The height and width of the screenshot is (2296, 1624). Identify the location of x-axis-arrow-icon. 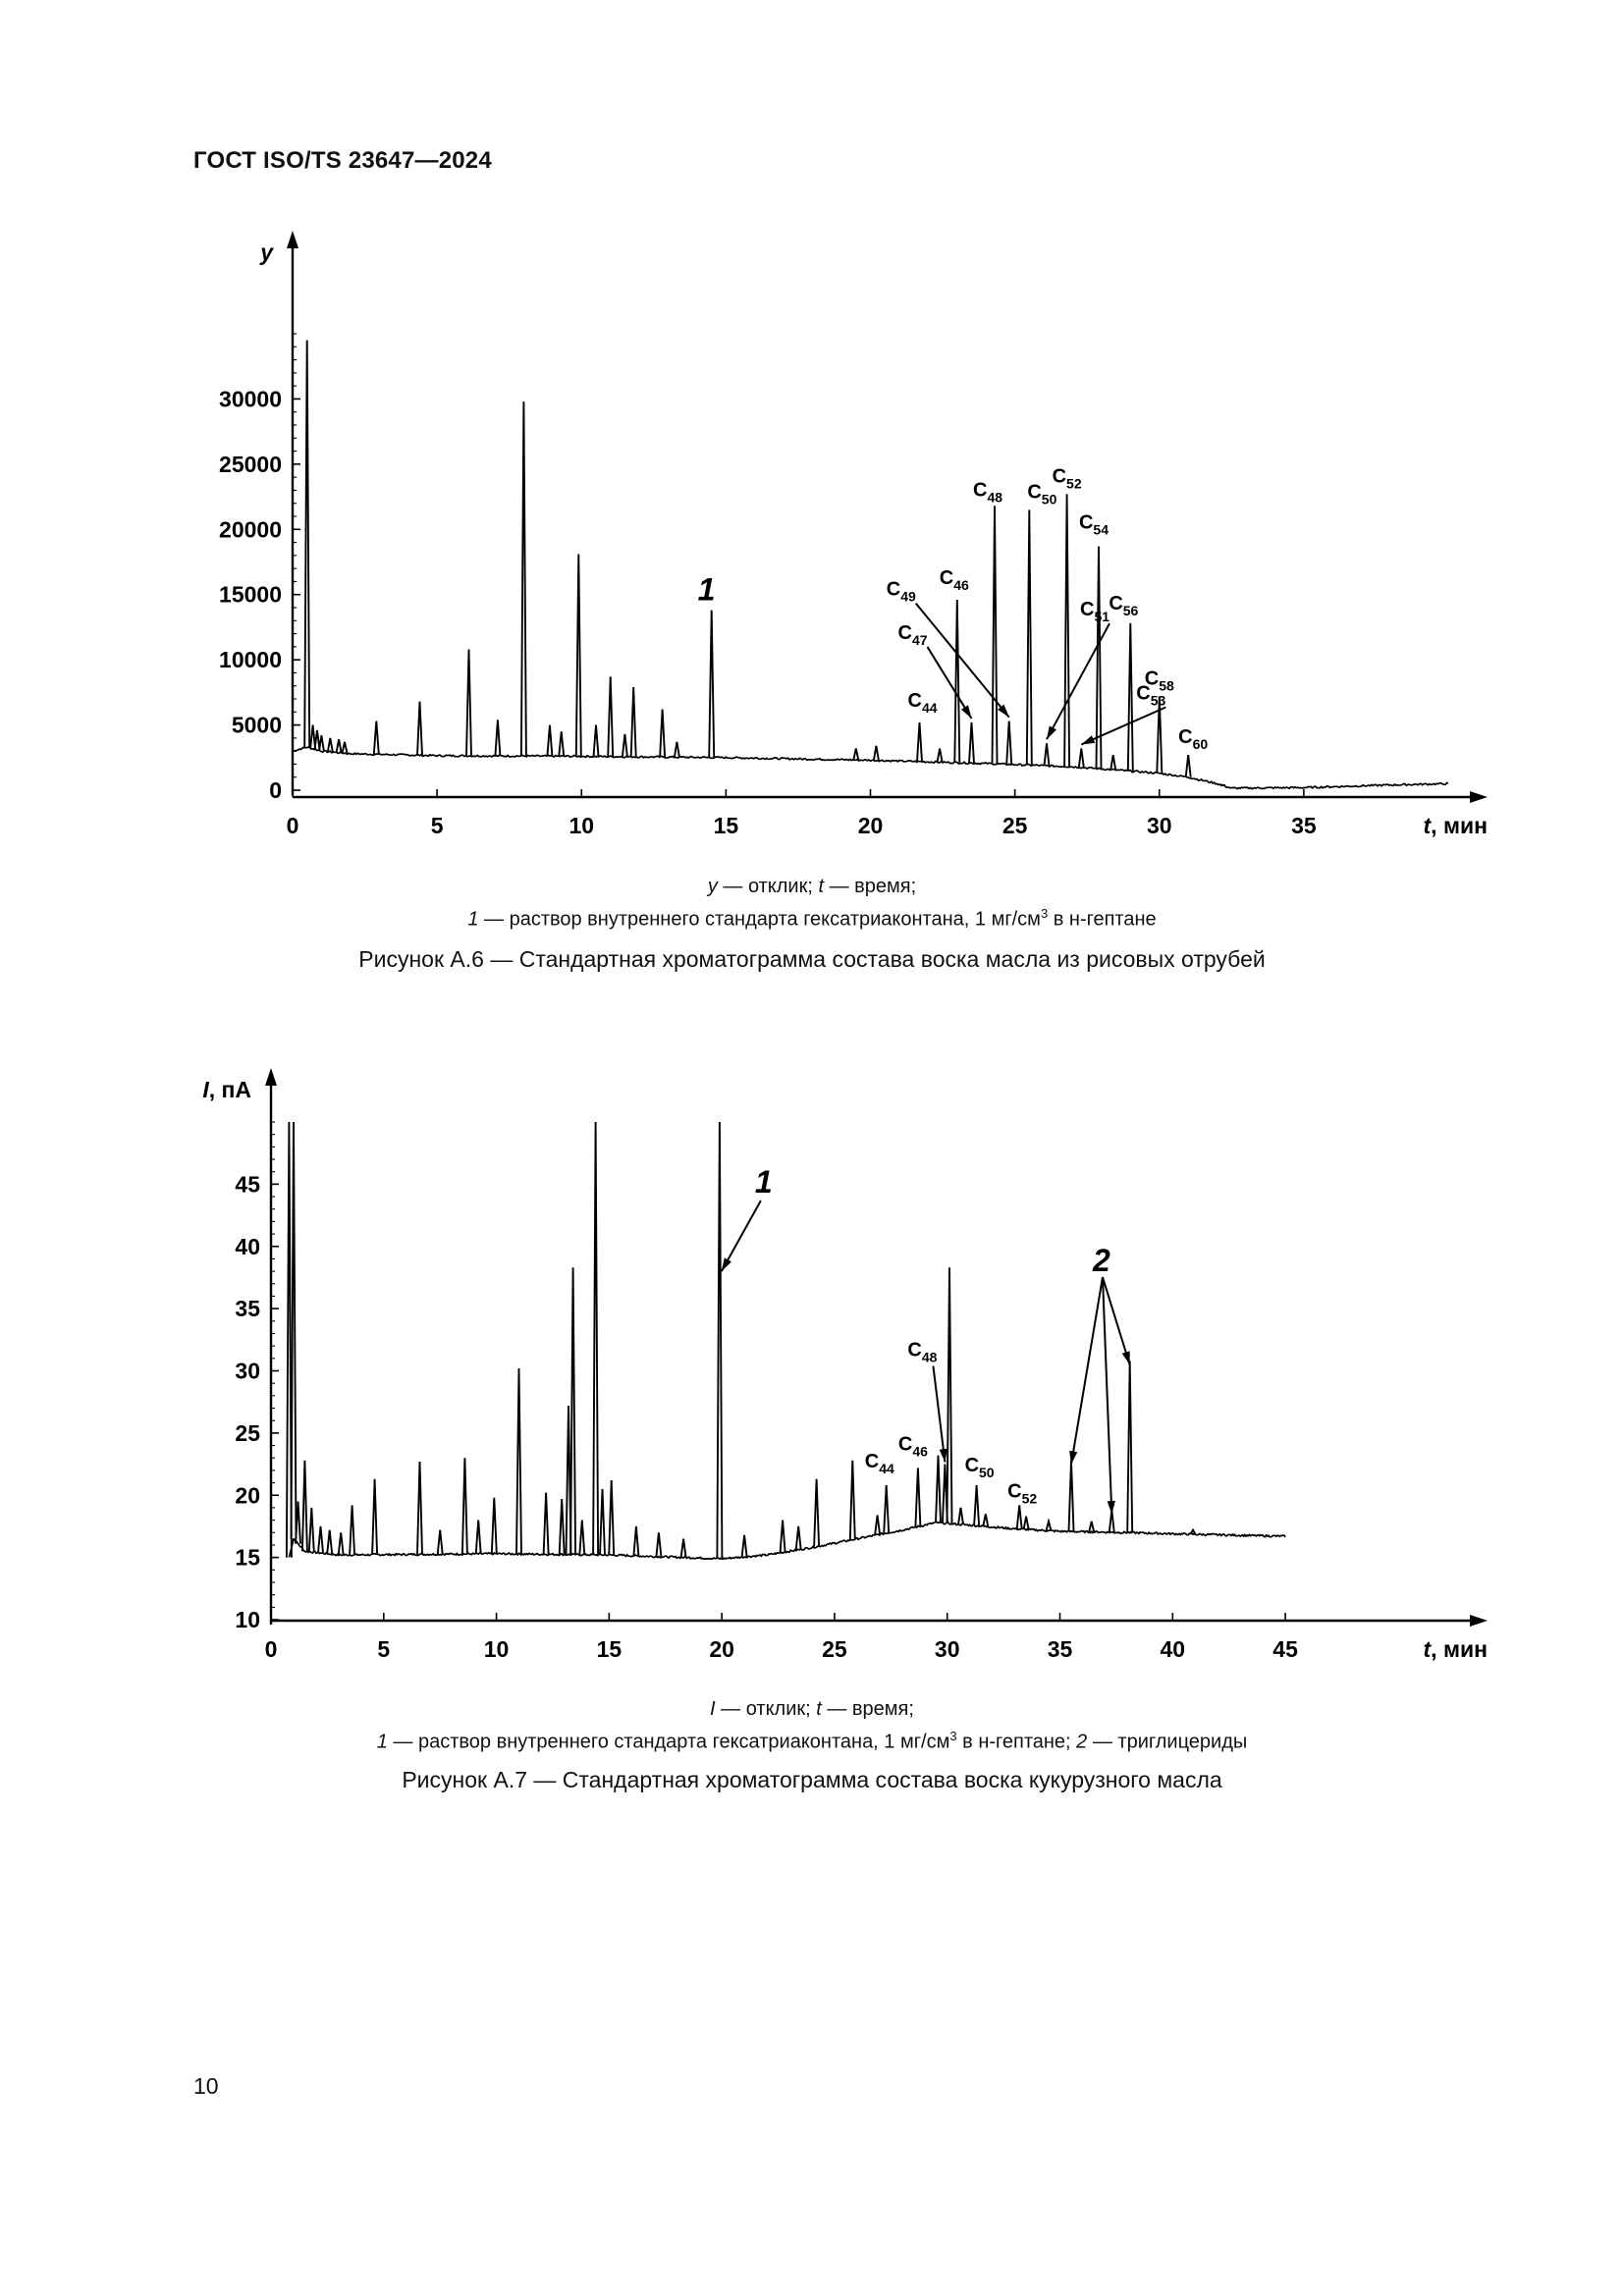
(1479, 1621).